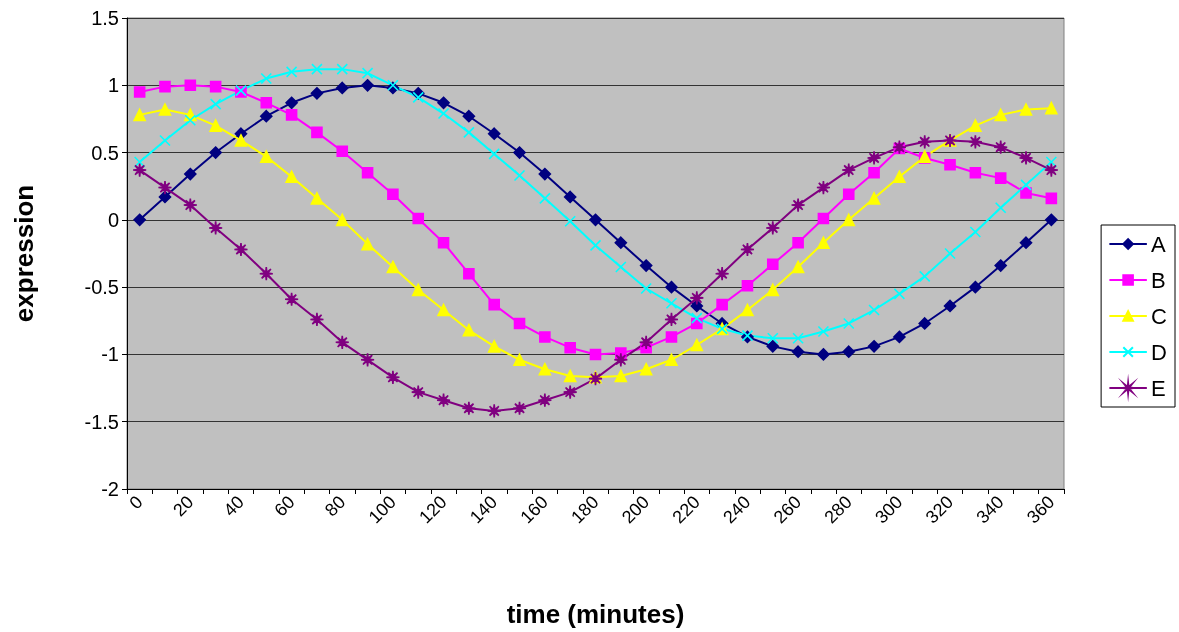 The width and height of the screenshot is (1179, 632). Describe the element at coordinates (113, 85) in the screenshot. I see `y-tick-label: 1` at that location.